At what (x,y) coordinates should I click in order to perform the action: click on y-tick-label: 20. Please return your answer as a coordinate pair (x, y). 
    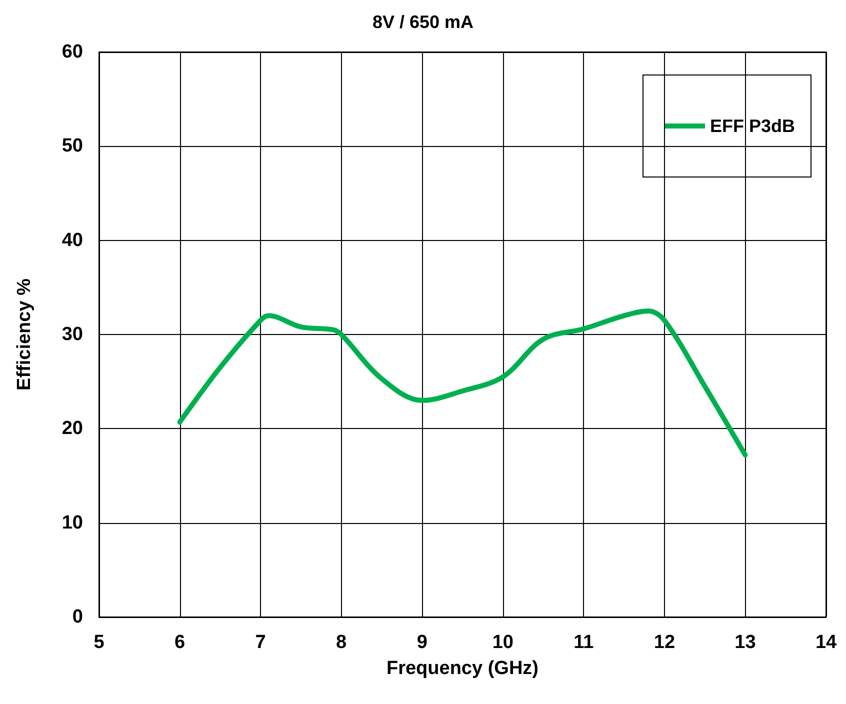
    Looking at the image, I should click on (72, 429).